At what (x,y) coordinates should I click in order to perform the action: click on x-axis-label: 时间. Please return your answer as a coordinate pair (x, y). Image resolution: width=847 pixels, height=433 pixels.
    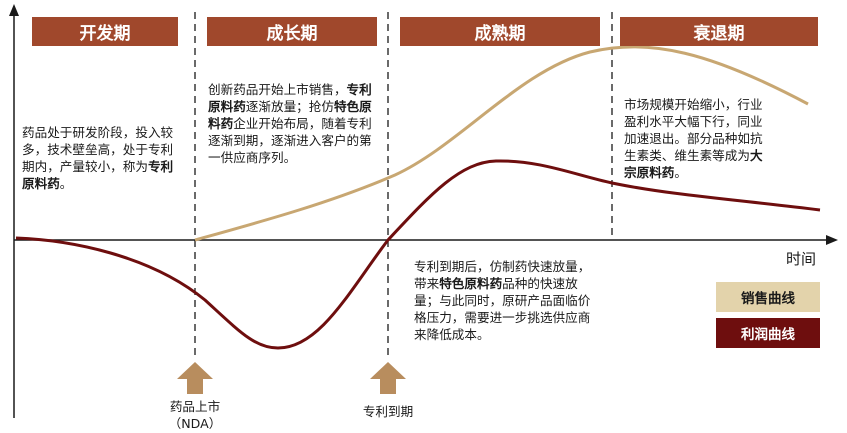
    Looking at the image, I should click on (801, 259).